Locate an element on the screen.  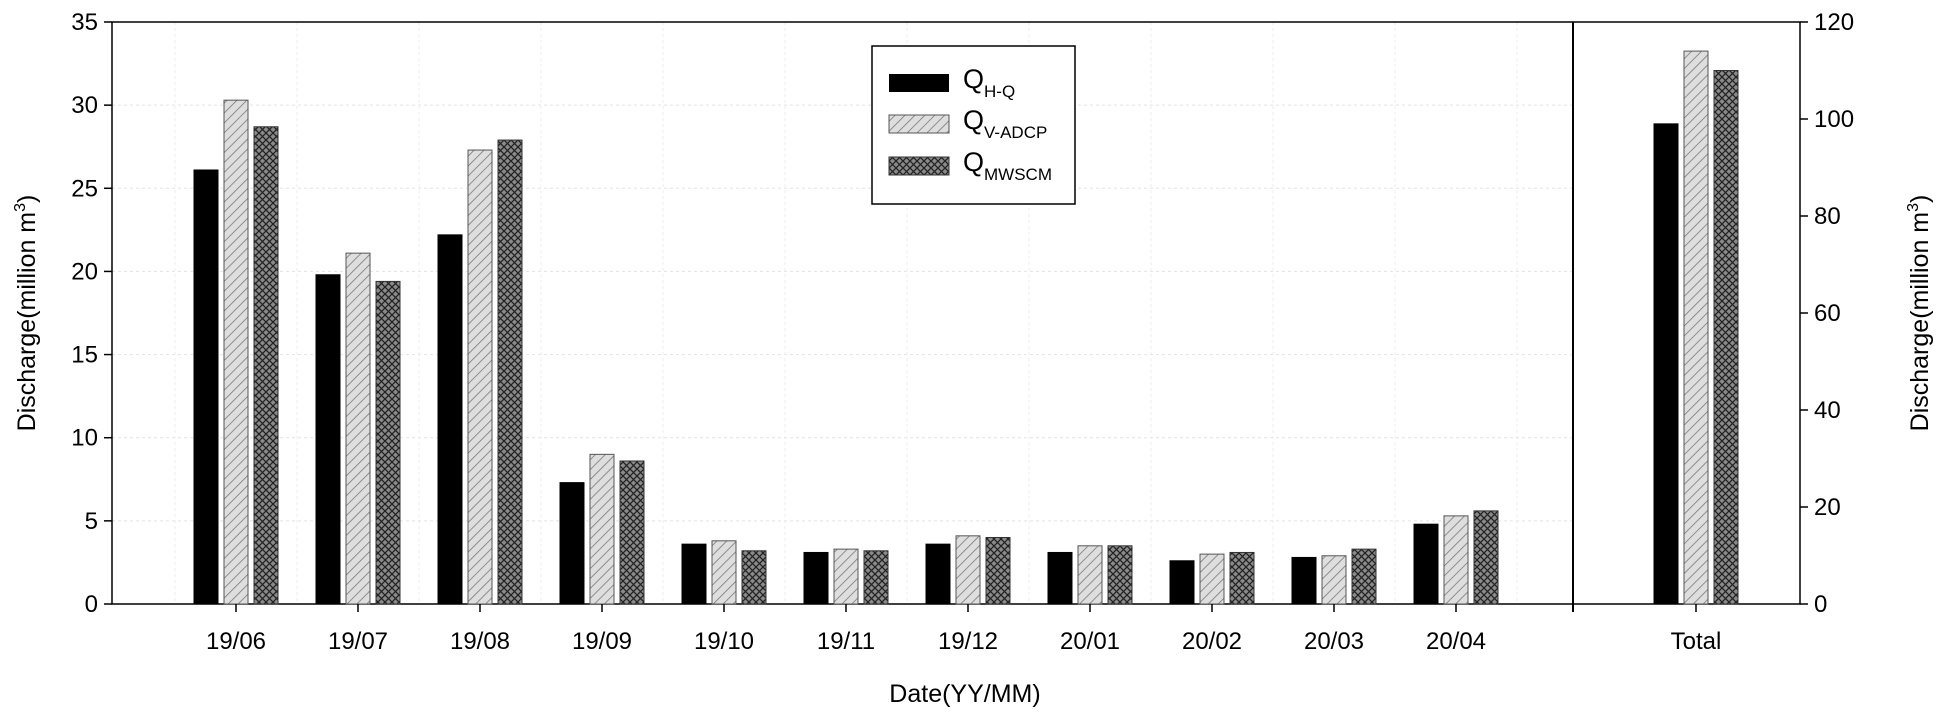
right-y-axis-title-main: Discharge(million m is located at coordinates (1920, 322).